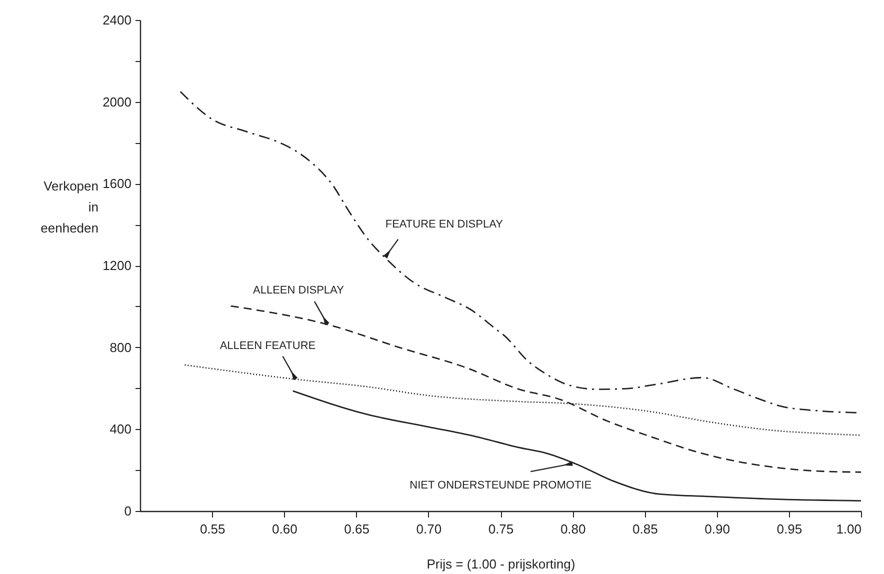 This screenshot has height=574, width=884. I want to click on y-tick-label: 0, so click(128, 511).